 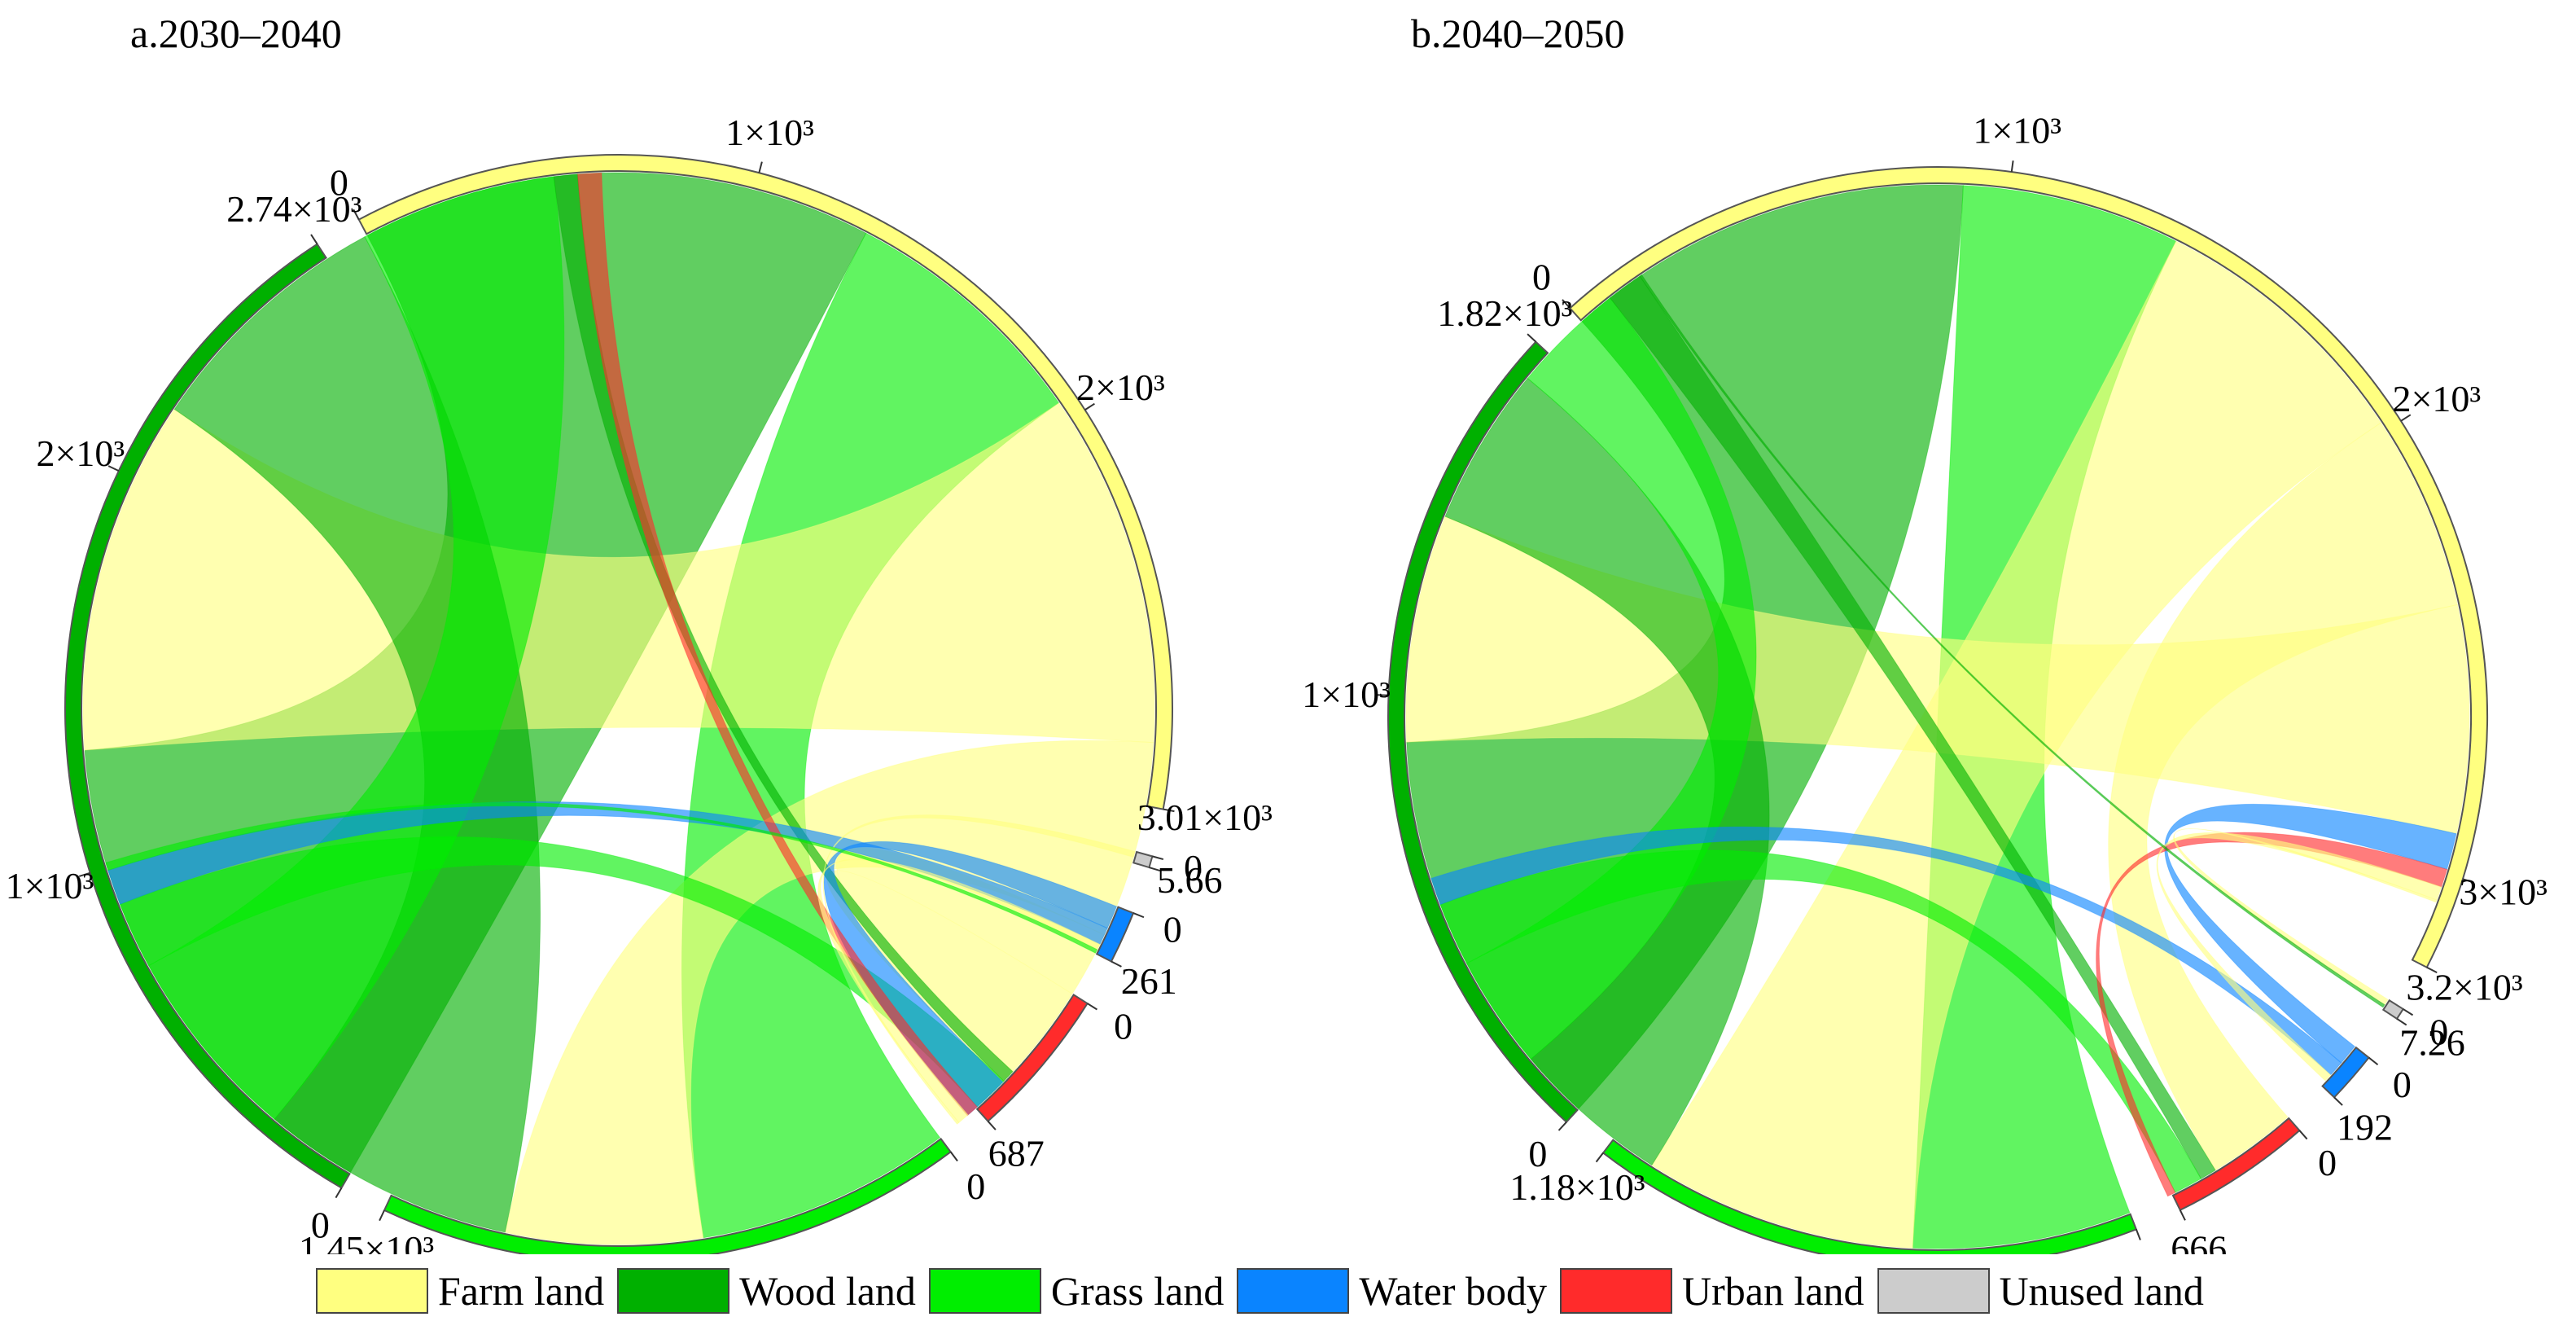 I want to click on legend-item-unused-land: Unused land, so click(x=2040, y=1291).